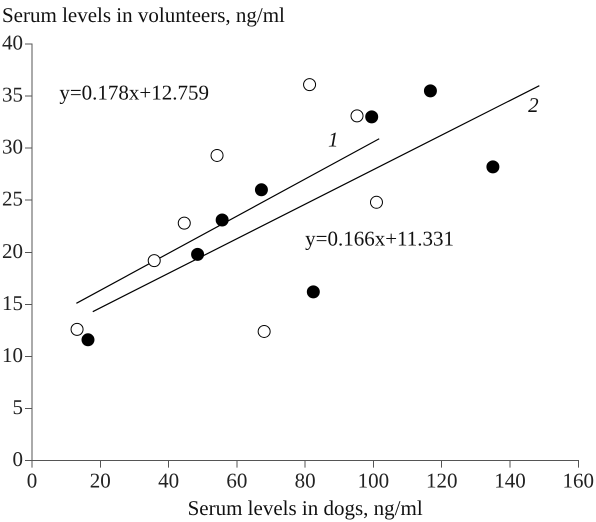 The width and height of the screenshot is (596, 522). I want to click on y-tick-label: 40, so click(12, 42).